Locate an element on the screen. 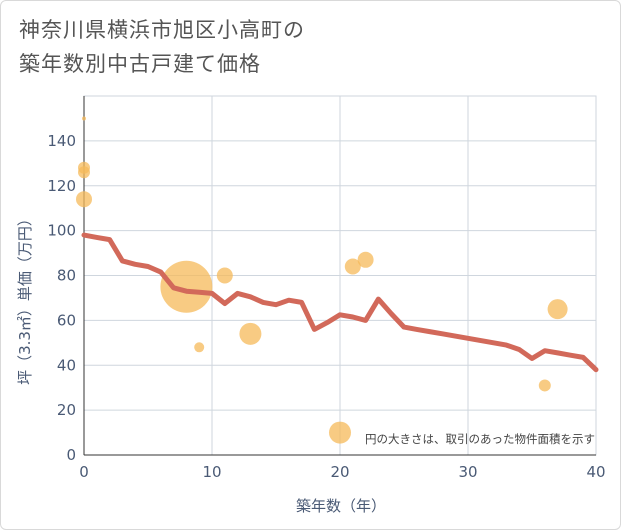  y-tick-label: 140 is located at coordinates (61, 141).